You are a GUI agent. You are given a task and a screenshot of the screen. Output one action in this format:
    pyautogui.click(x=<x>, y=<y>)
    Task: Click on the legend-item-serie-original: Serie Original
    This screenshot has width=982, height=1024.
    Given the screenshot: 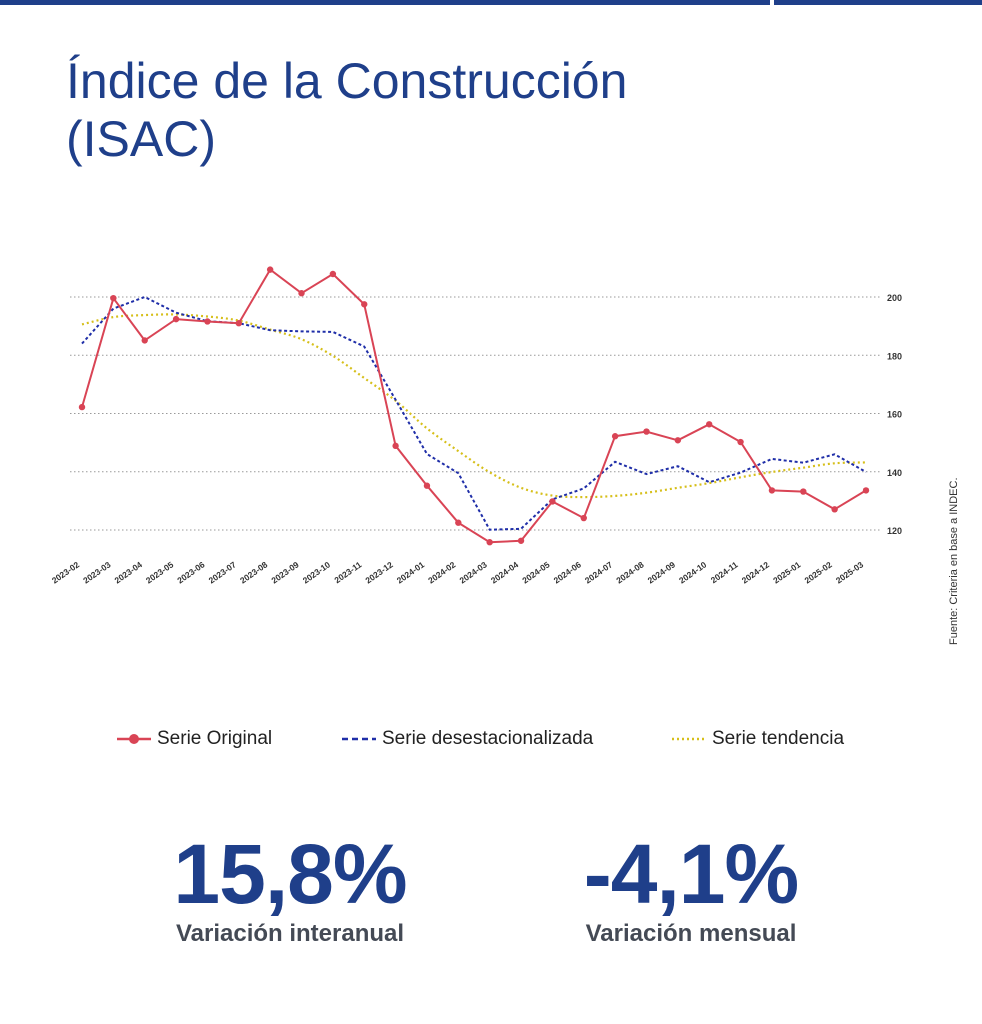 What is the action you would take?
    pyautogui.click(x=194, y=739)
    